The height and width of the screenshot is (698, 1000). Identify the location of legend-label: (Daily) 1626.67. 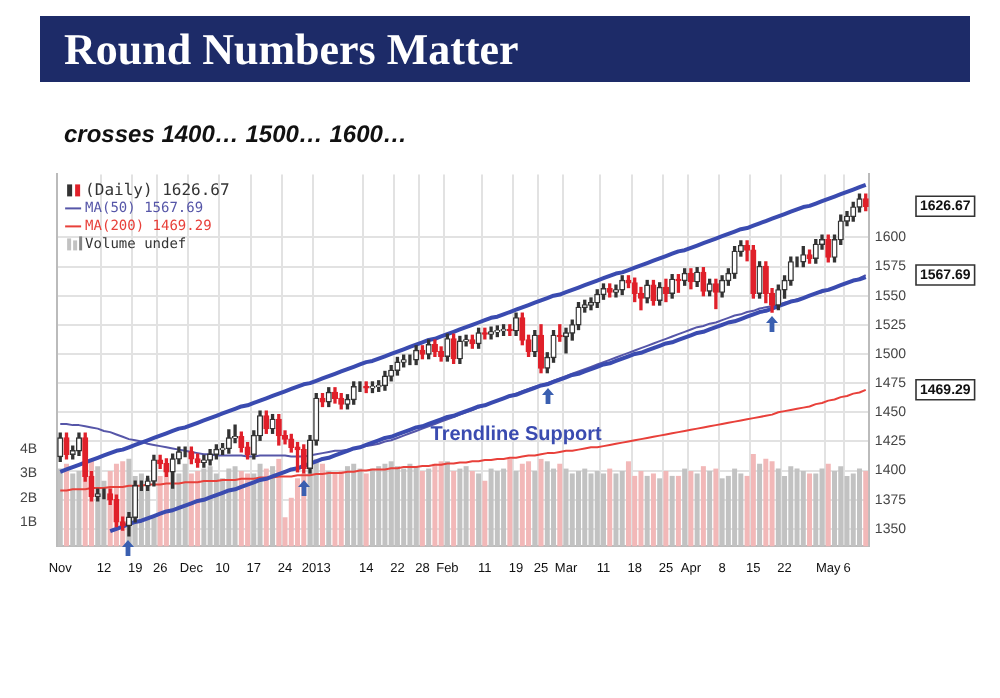
(157, 189).